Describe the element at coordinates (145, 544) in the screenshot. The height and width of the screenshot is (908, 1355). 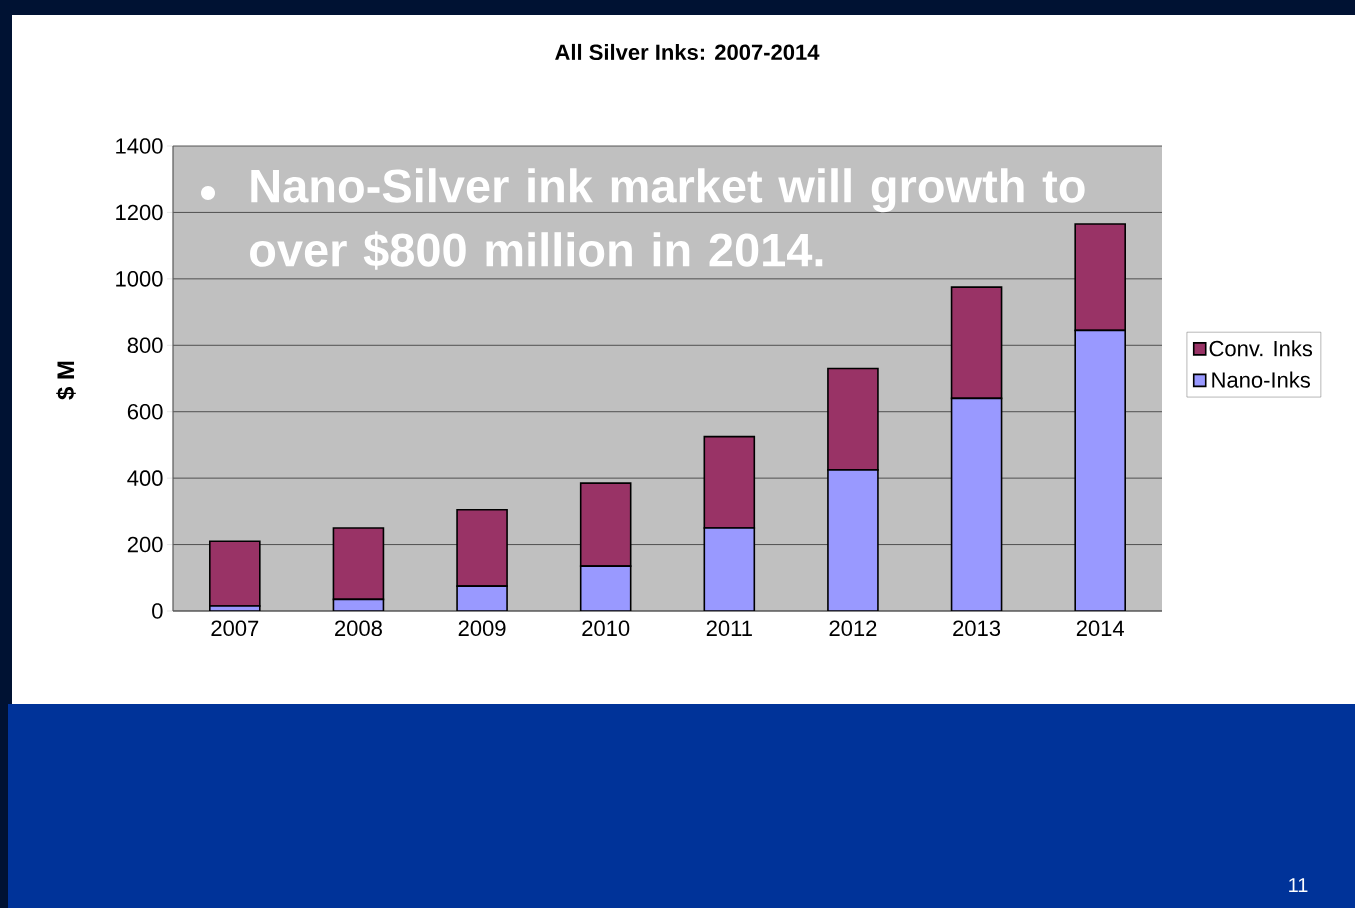
I see `y-tick-label: 200` at that location.